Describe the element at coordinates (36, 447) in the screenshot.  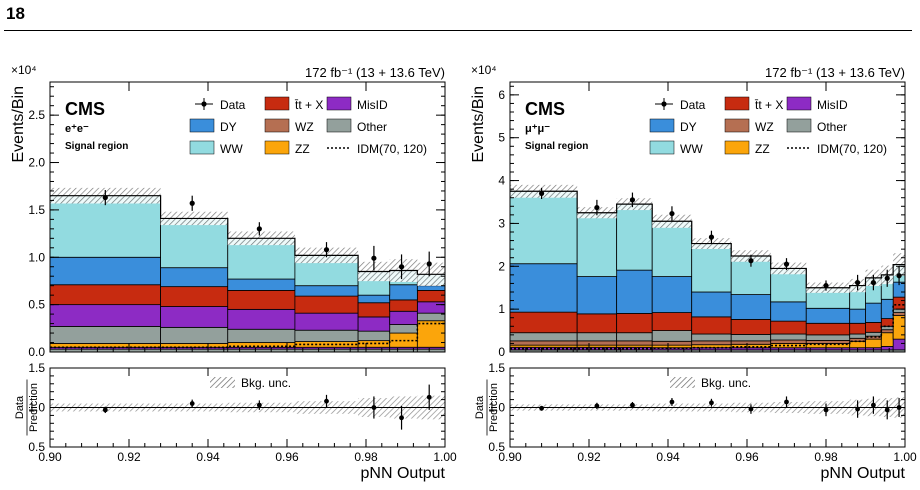
I see `ratio-y-tick-label: 0.5` at that location.